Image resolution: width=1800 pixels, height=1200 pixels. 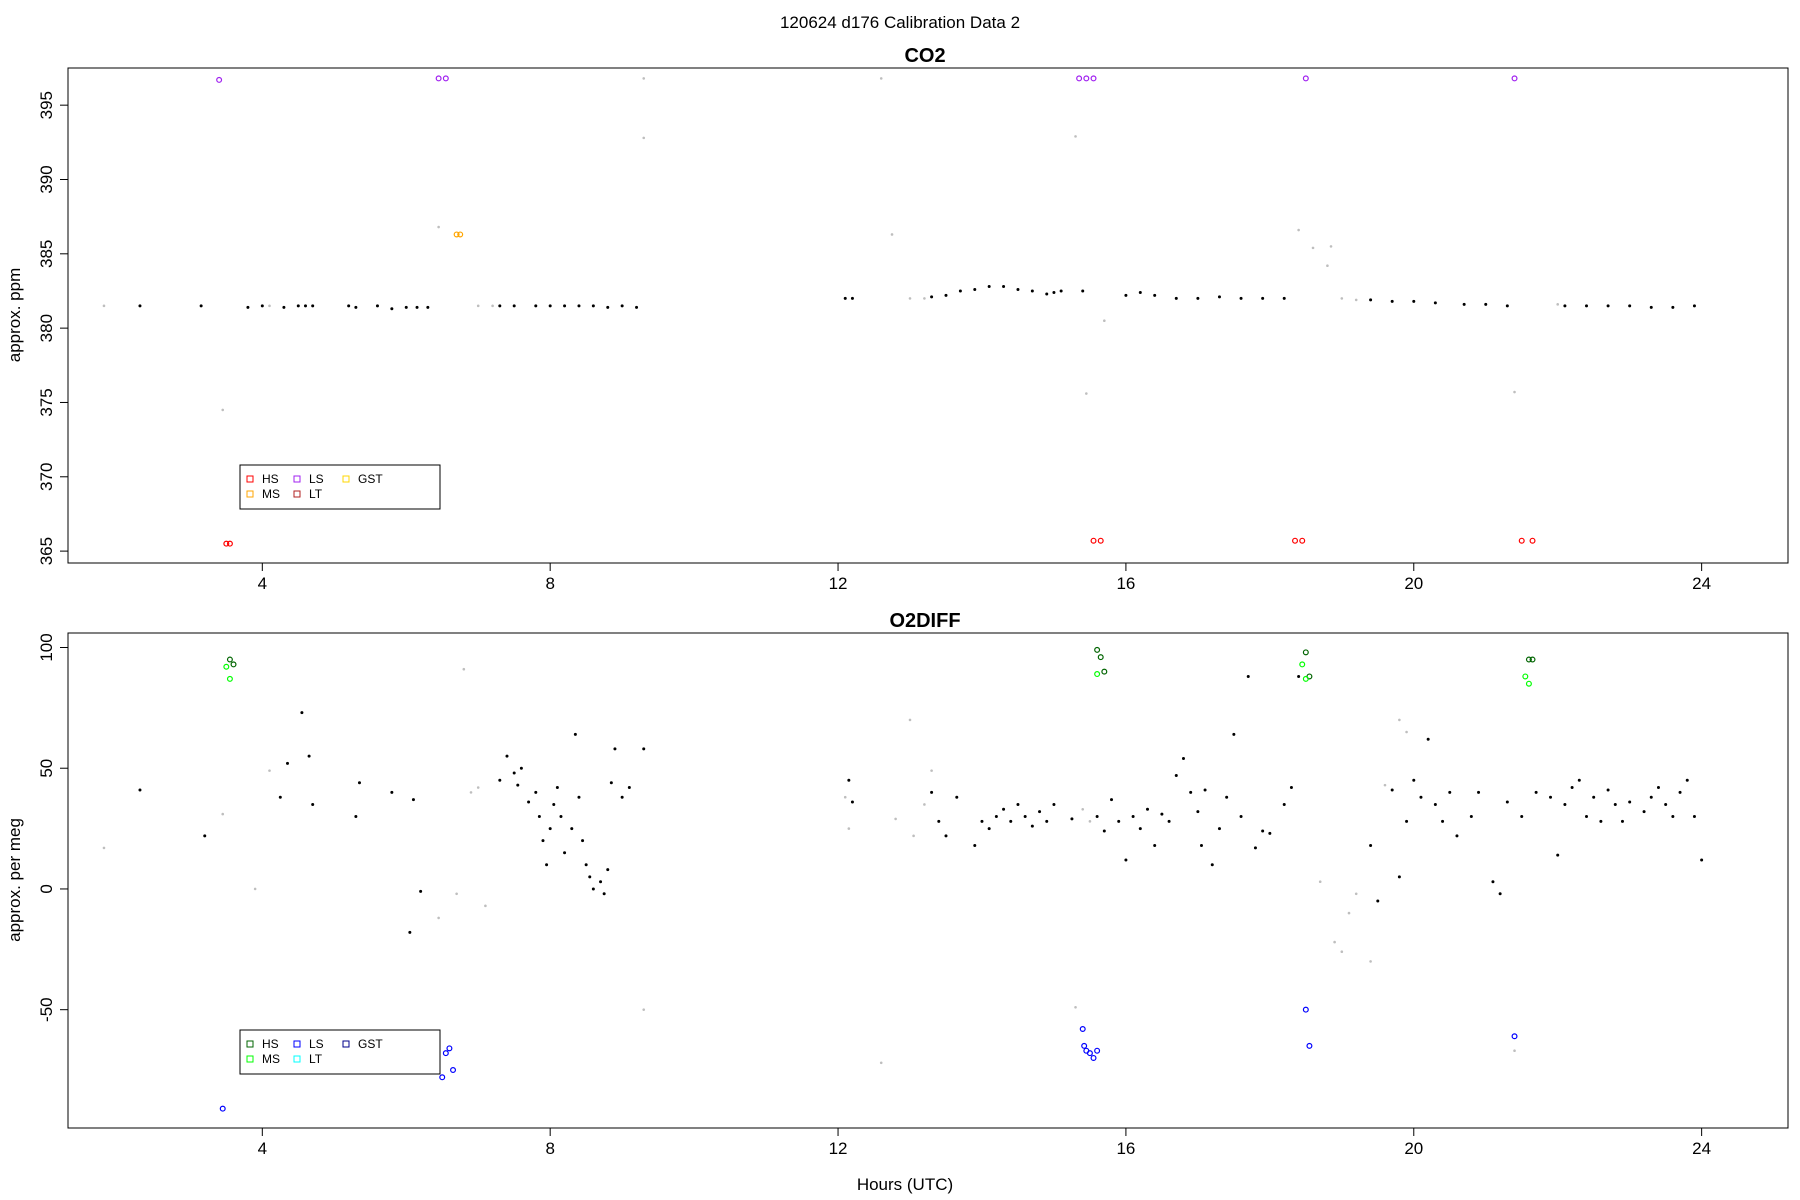 I want to click on x-axis-label: Hours (UTC), so click(x=905, y=1184).